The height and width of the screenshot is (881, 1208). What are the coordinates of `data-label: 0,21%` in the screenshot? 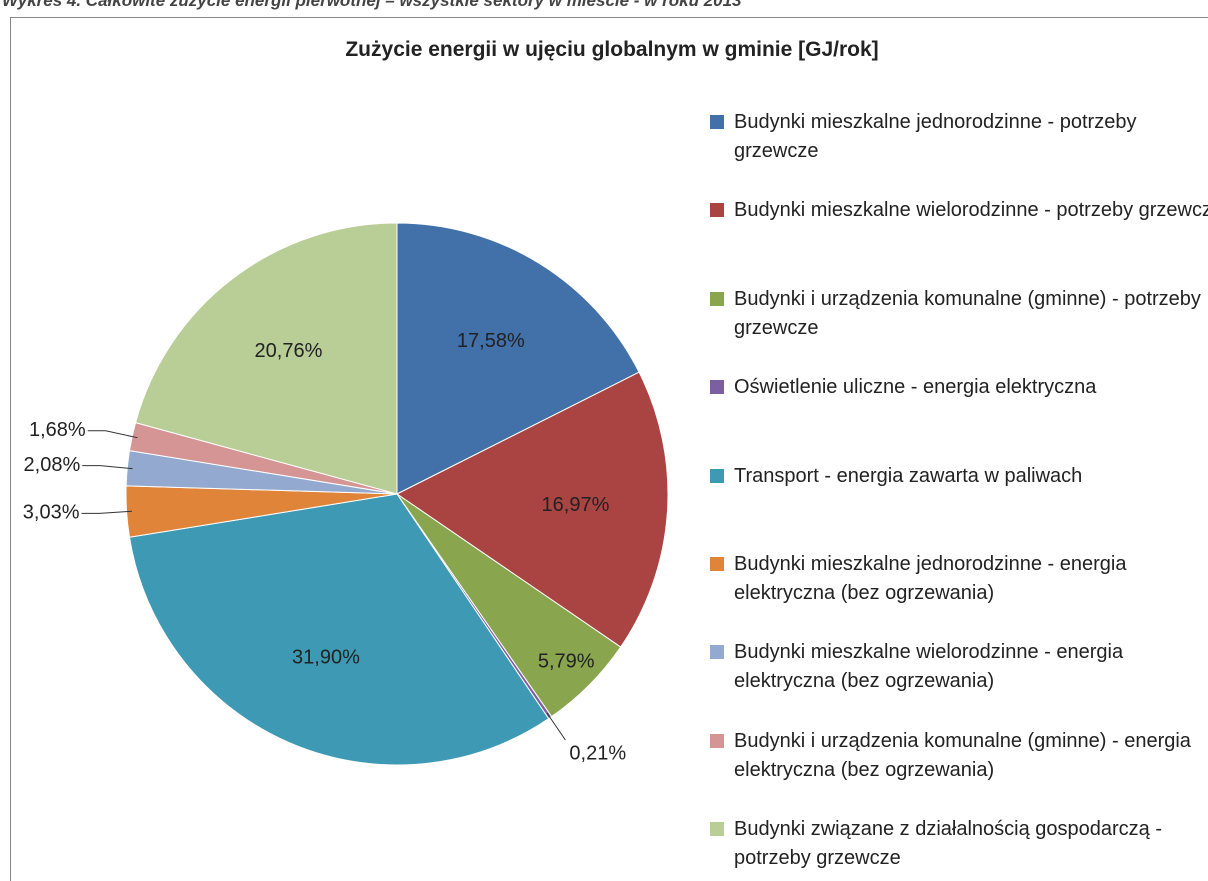 It's located at (597, 753).